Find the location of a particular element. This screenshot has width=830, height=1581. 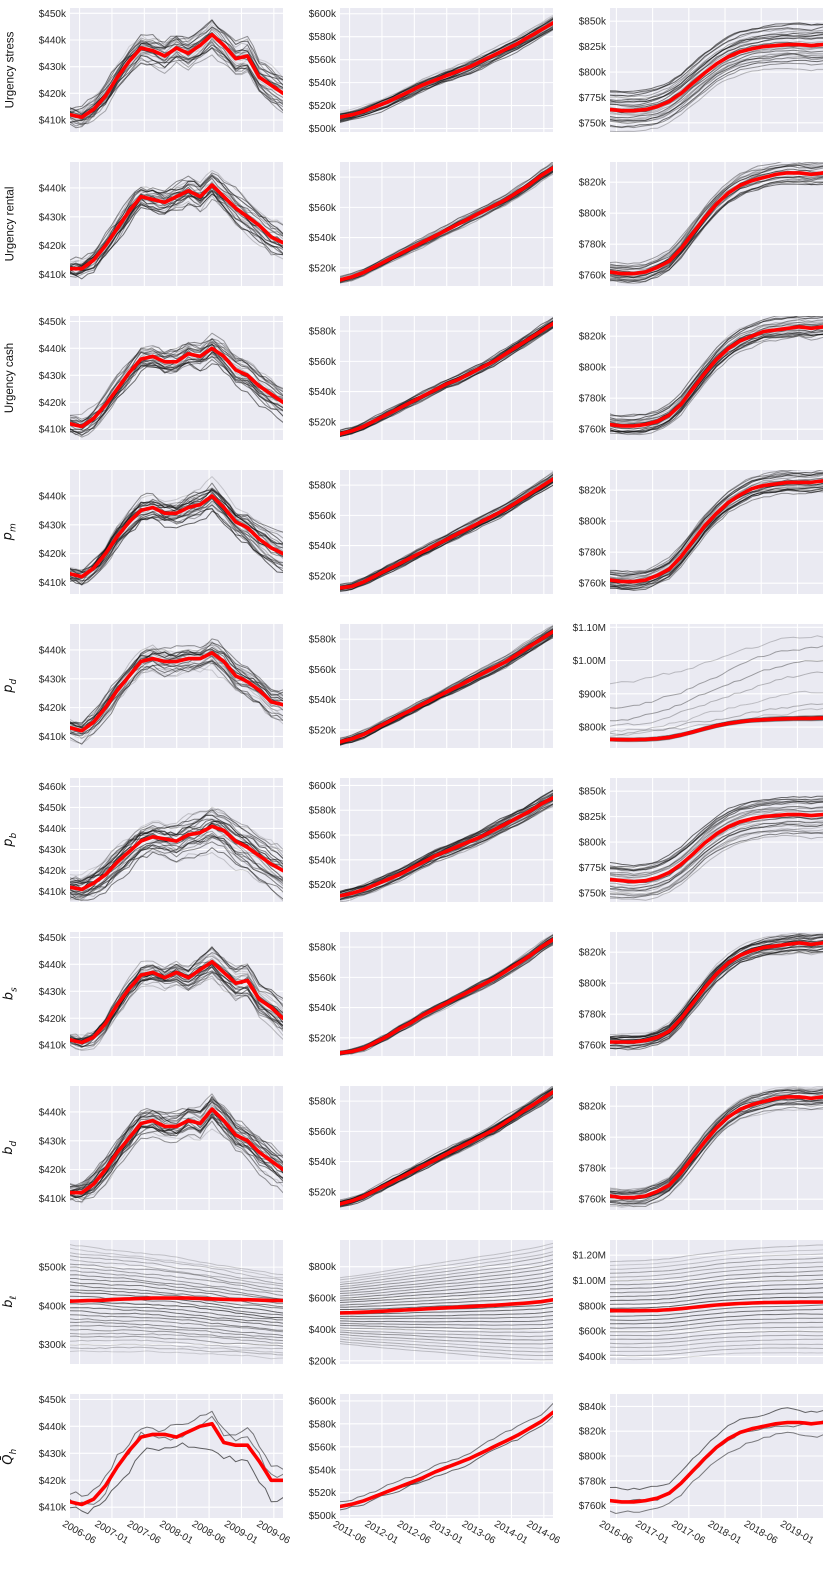

row-label-7: bs is located at coordinates (10, 1001).